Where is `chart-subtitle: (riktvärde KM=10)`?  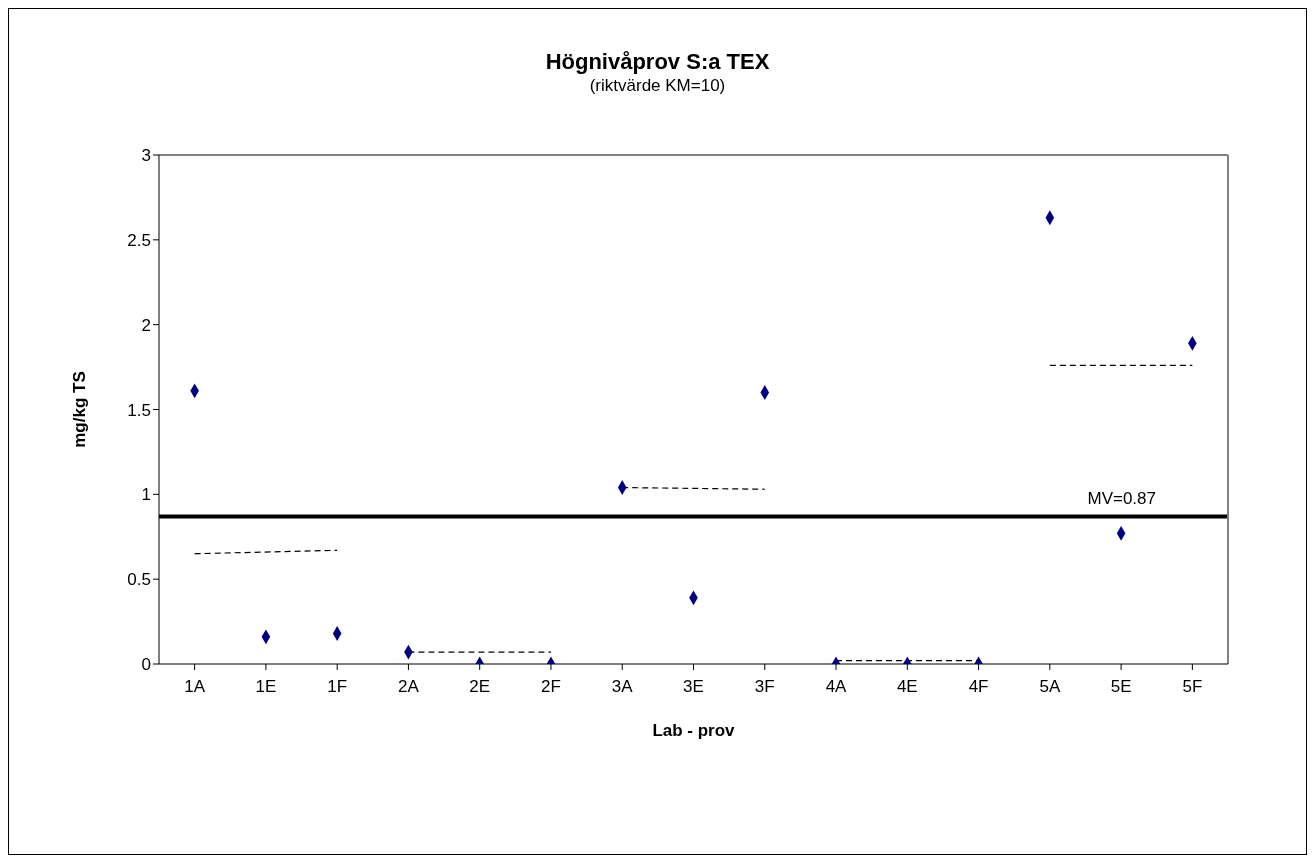 chart-subtitle: (riktvärde KM=10) is located at coordinates (657, 86).